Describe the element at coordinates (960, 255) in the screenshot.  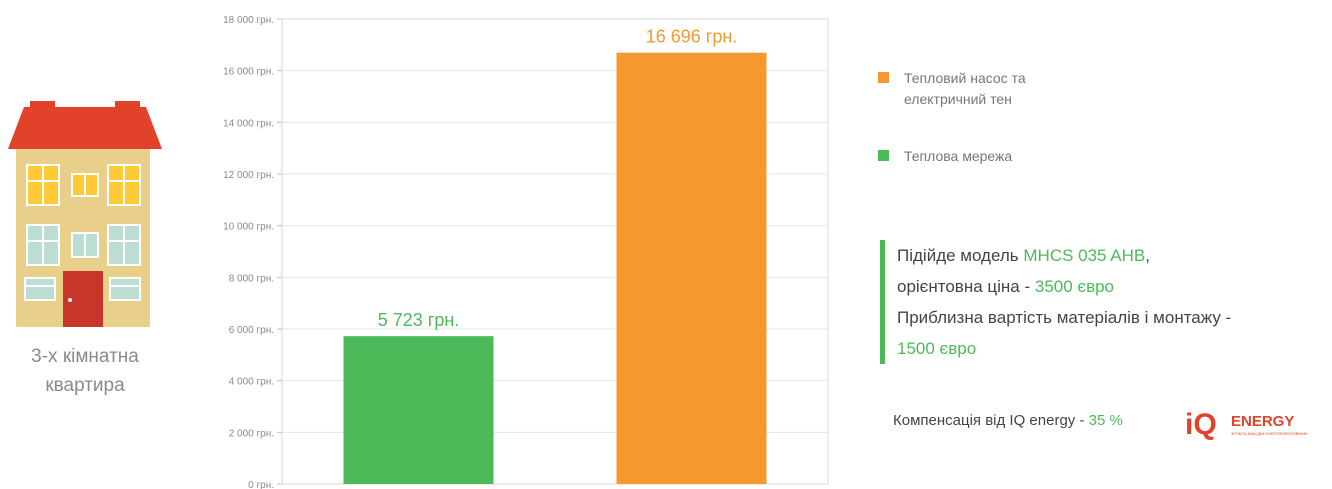
I see `model-prefix: Підійде модель` at that location.